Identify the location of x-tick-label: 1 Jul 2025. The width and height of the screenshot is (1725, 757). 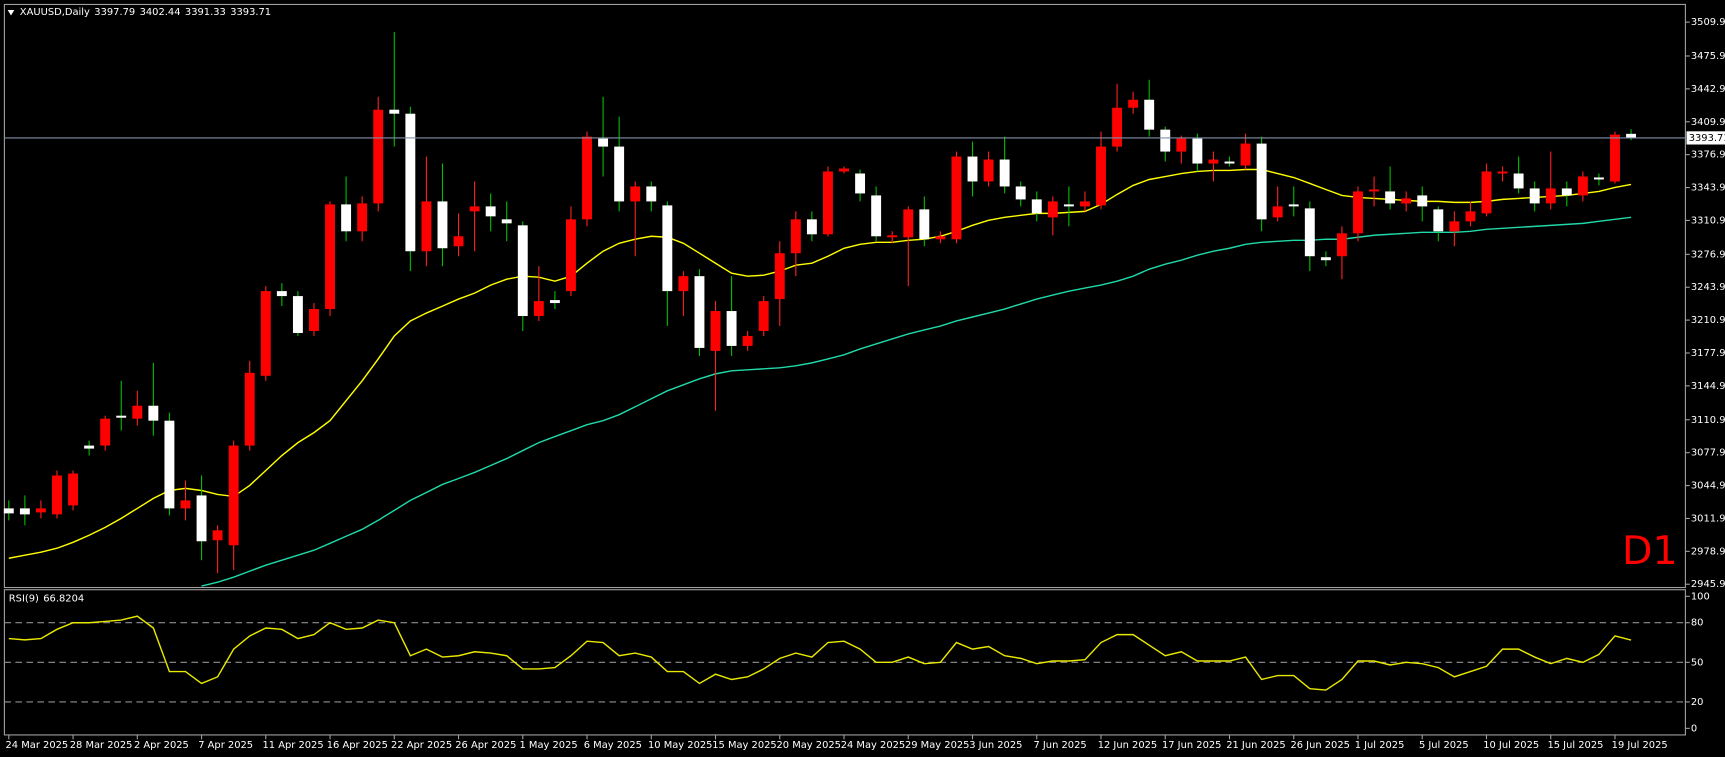
(1380, 745).